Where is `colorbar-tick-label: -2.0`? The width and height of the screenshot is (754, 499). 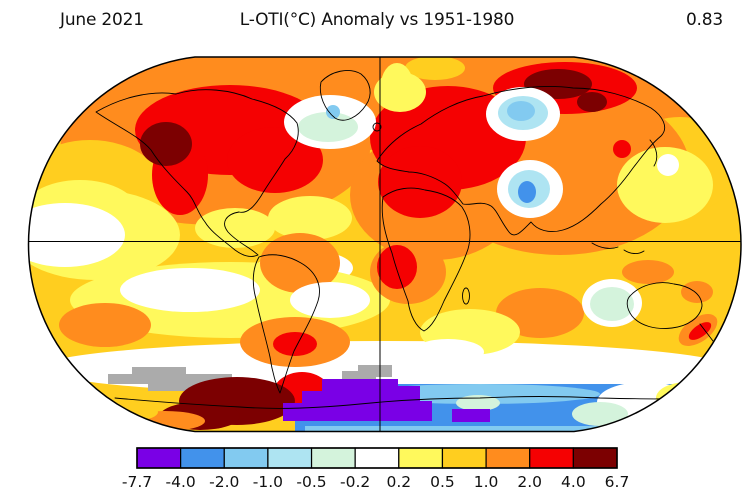 colorbar-tick-label: -2.0 is located at coordinates (224, 482).